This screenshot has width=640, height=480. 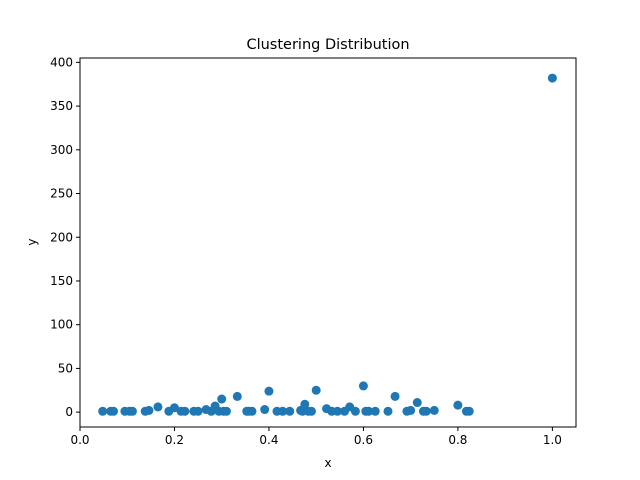 I want to click on y-tick-label: 350, so click(x=61, y=106).